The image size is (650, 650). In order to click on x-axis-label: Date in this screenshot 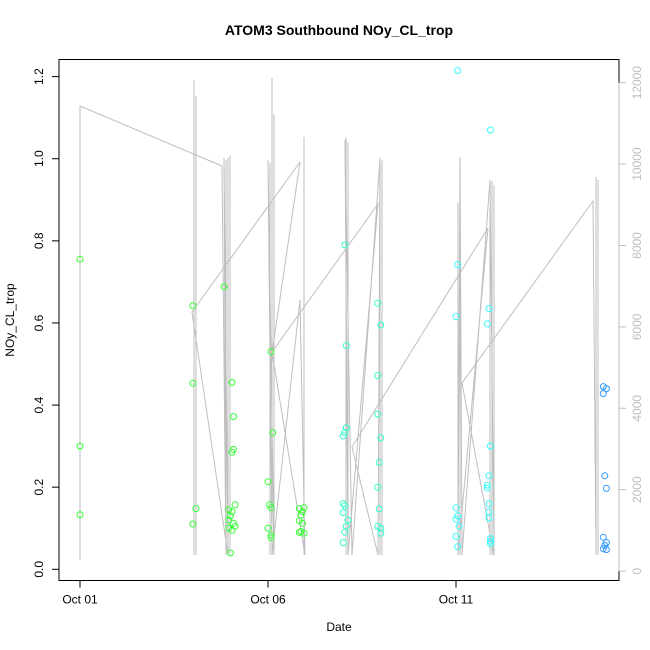, I will do `click(339, 627)`.